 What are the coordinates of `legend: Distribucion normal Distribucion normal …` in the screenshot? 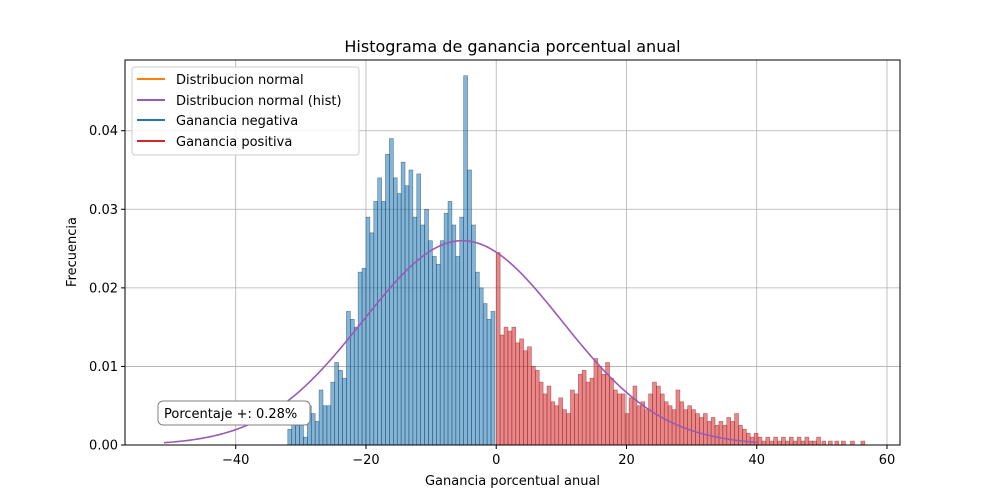 It's located at (245, 111).